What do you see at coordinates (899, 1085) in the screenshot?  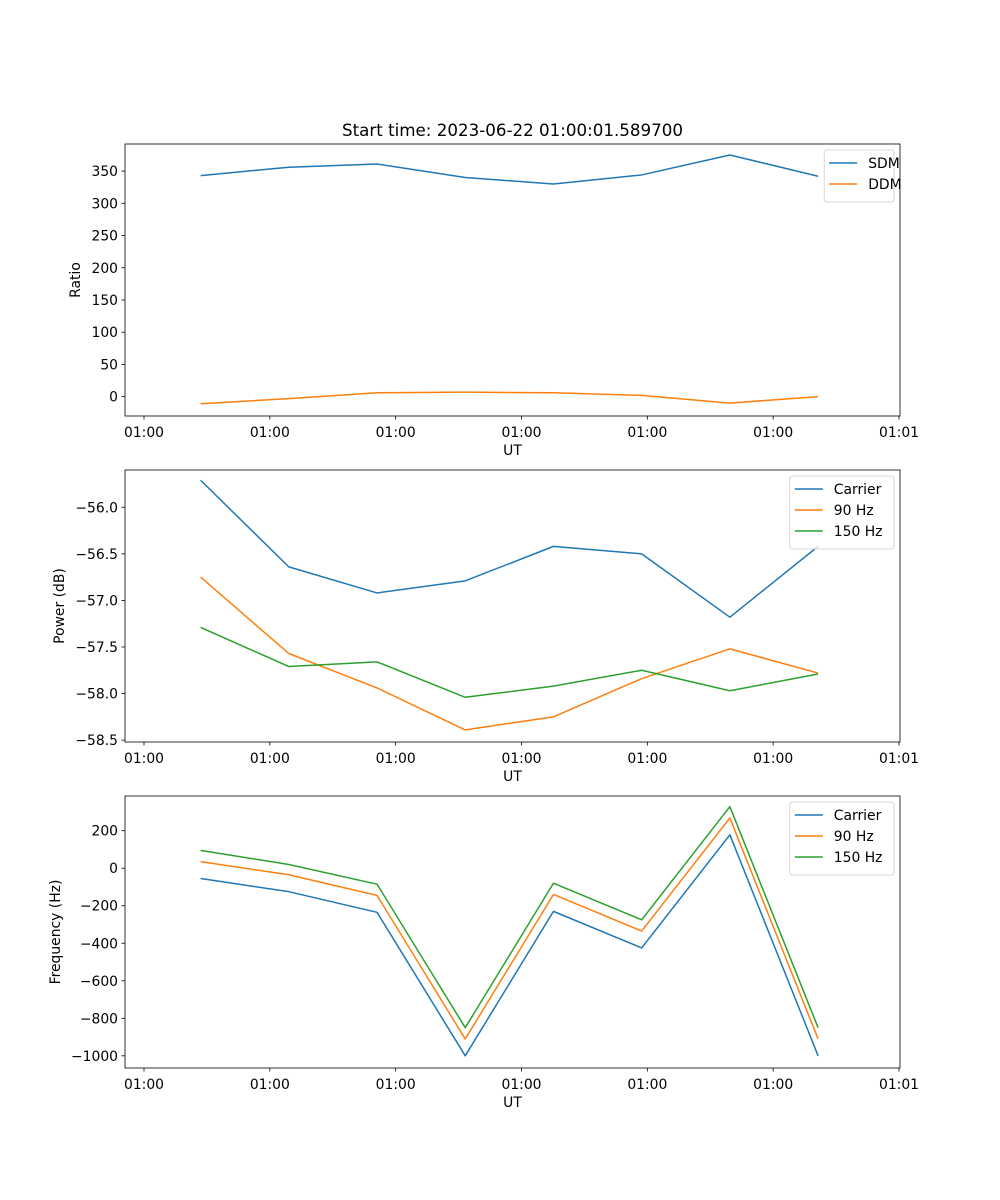 I see `frequency-x-tick-label: 01:01` at bounding box center [899, 1085].